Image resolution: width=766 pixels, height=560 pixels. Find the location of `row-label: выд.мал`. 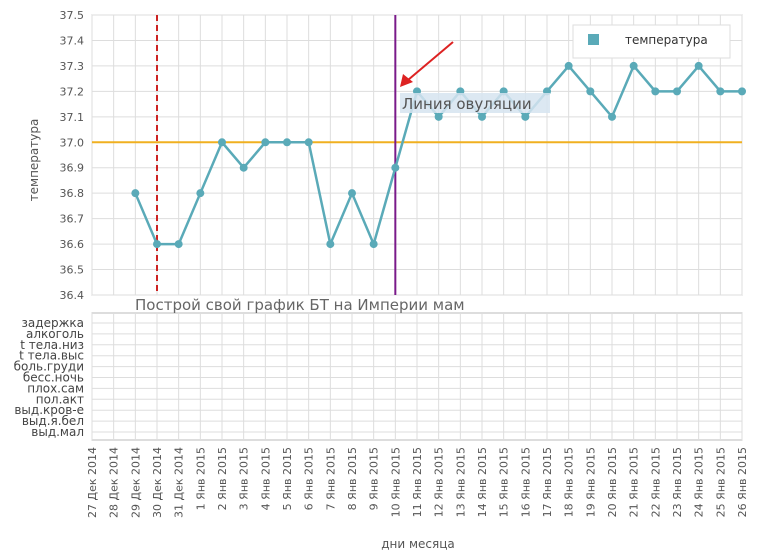

row-label: выд.мал is located at coordinates (57, 432).